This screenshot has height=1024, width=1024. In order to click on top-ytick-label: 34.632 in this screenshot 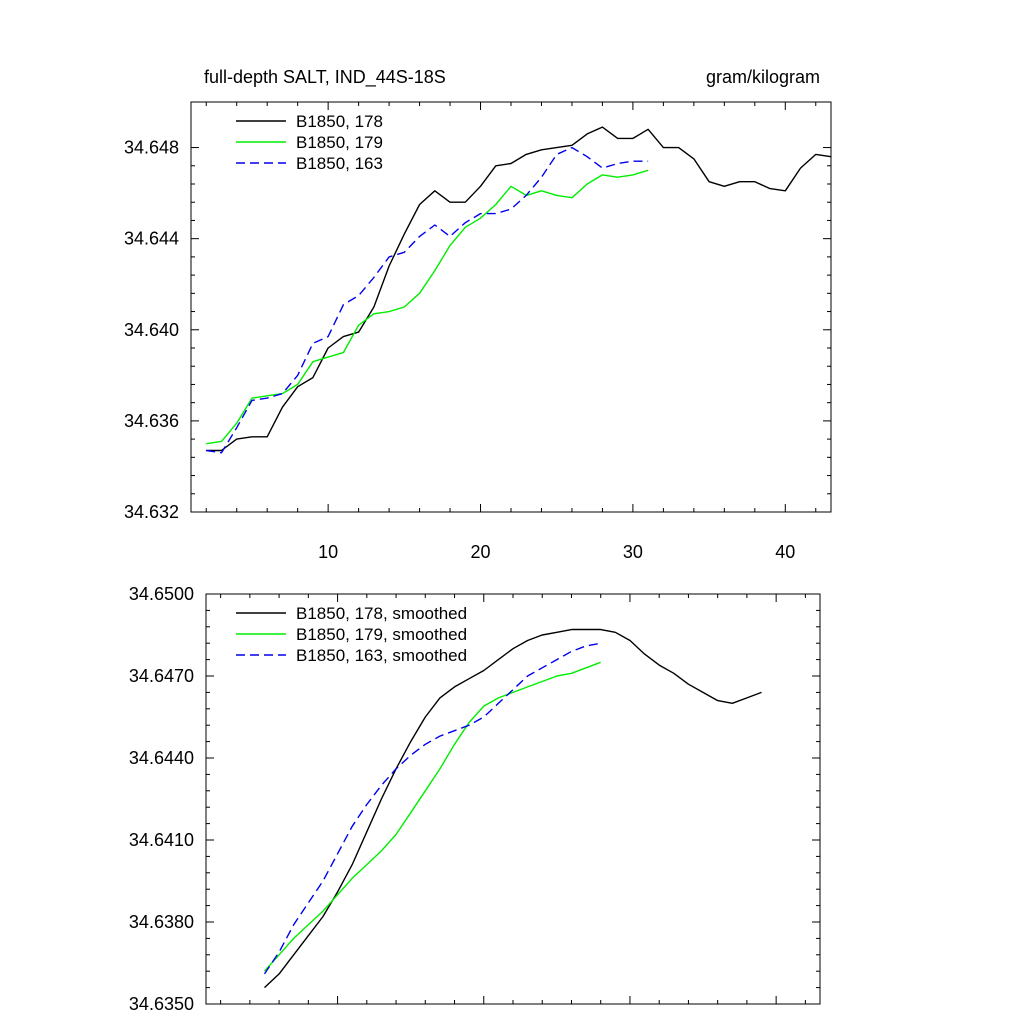, I will do `click(151, 512)`.